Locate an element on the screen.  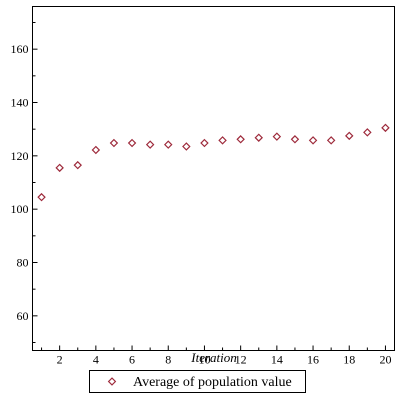
x-tick-label: 14 is located at coordinates (277, 360).